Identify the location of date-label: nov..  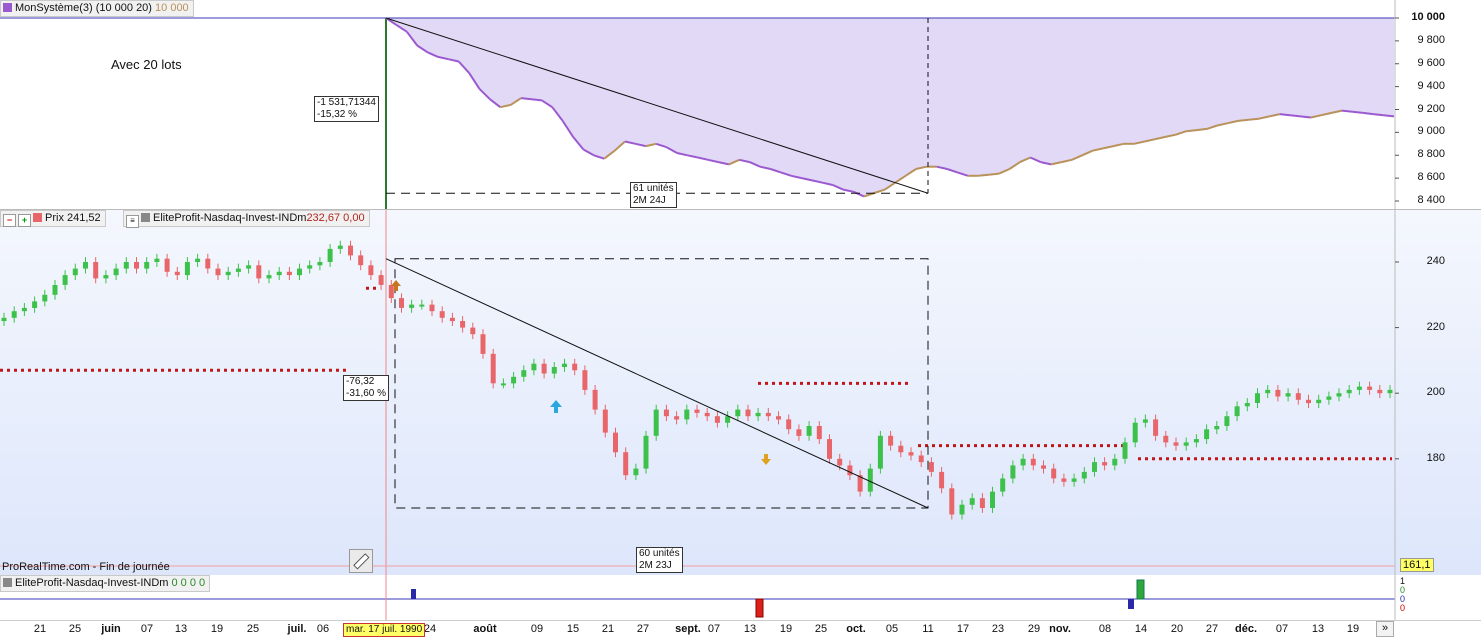
(1060, 629).